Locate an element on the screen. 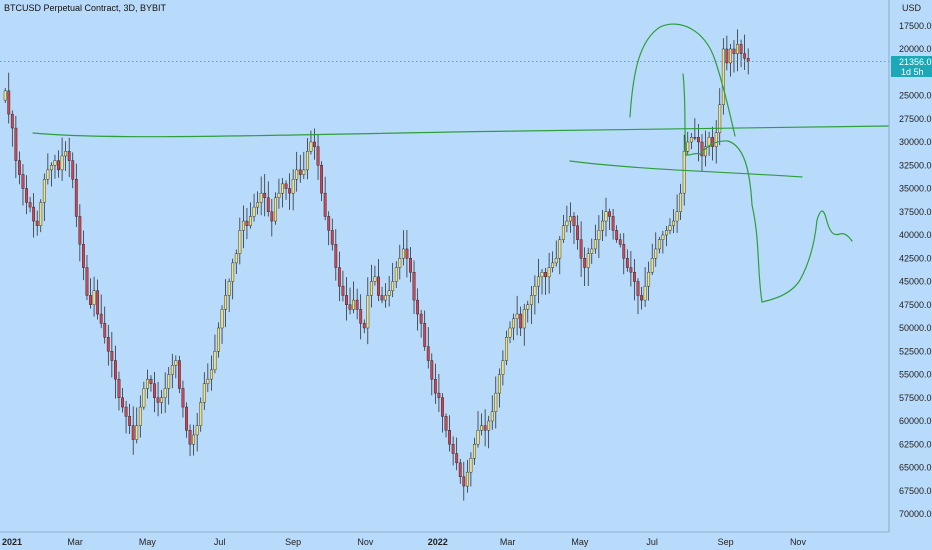 The width and height of the screenshot is (932, 550). time-axis-ticks: 2021 Mar May Jul Sep Nov 2022 Mar May Jul Sep Nov is located at coordinates (404, 542).